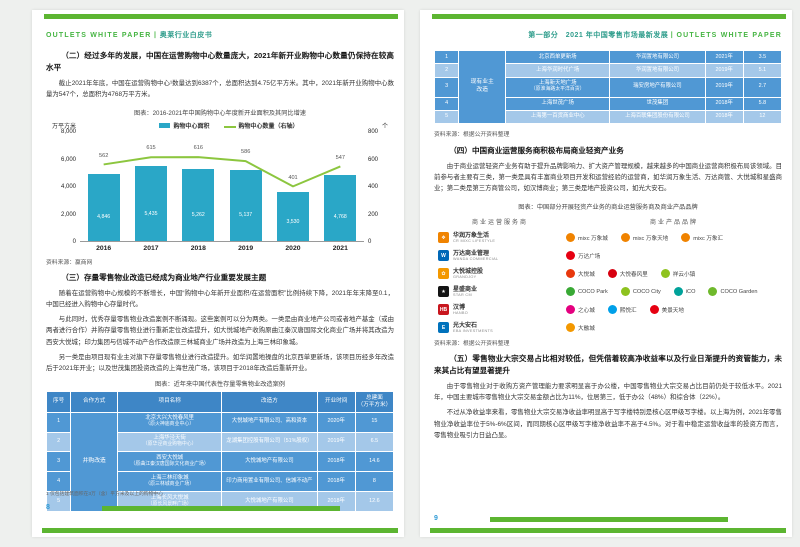  Describe the element at coordinates (446, 87) in the screenshot. I see `cell-index: 3` at that location.